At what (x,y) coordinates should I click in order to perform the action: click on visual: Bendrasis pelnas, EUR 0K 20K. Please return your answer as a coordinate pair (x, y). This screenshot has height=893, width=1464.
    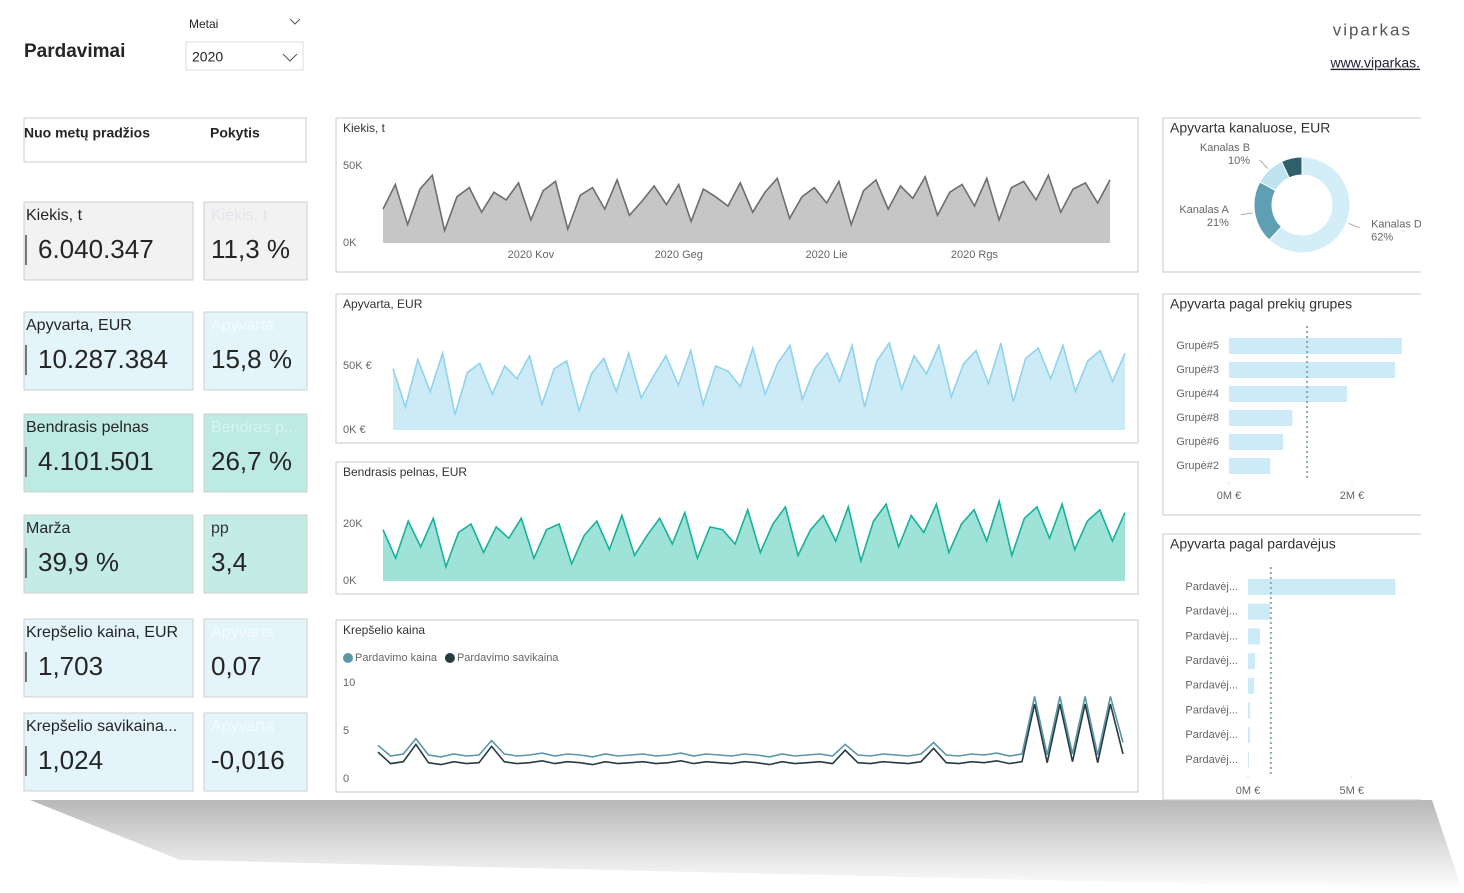
    Looking at the image, I should click on (737, 528).